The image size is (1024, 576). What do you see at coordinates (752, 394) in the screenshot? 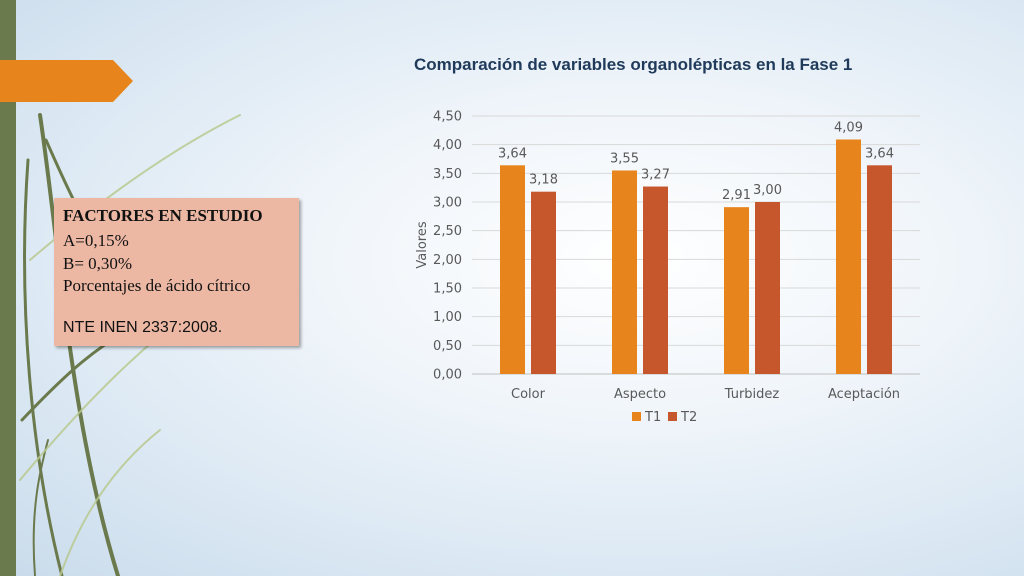
I see `x-tick-label: Turbidez` at bounding box center [752, 394].